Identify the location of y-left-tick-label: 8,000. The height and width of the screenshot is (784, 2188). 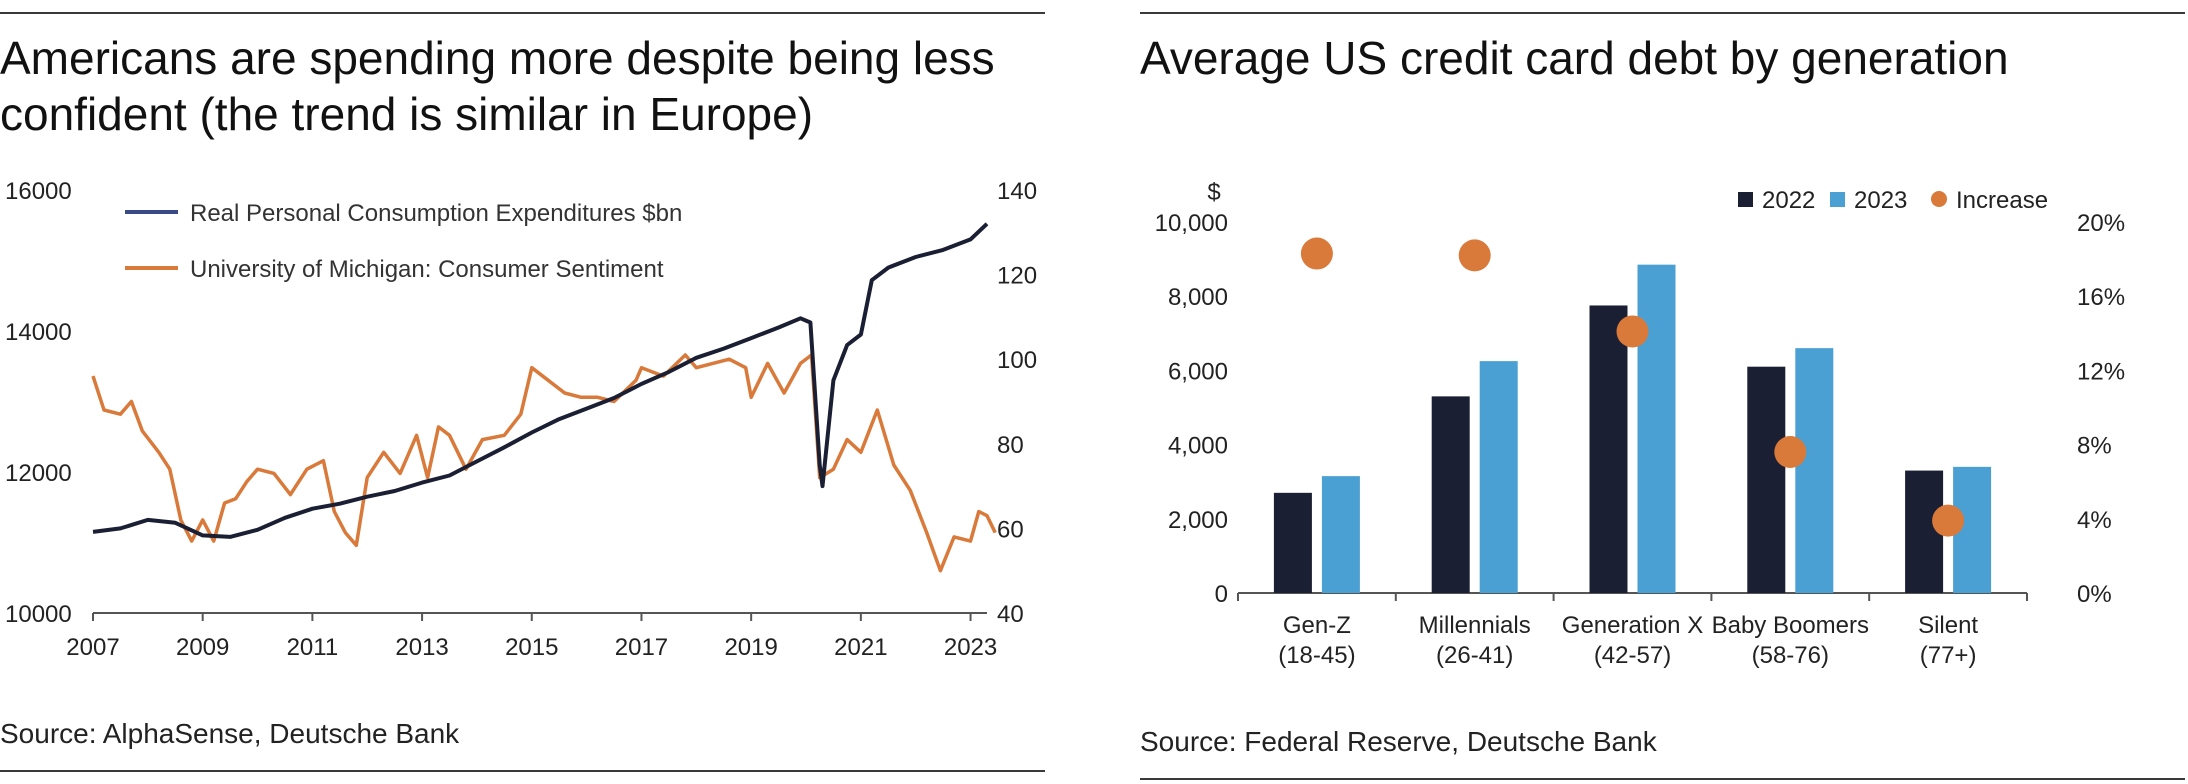
(1198, 297).